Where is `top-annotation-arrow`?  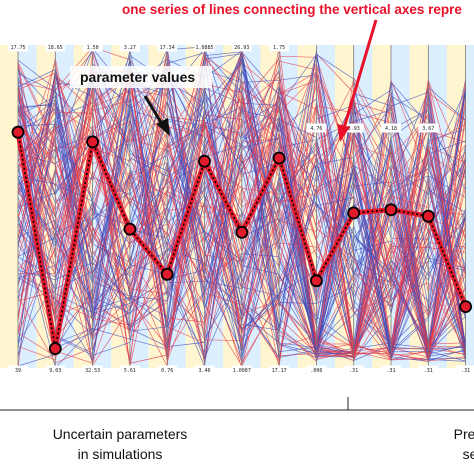 top-annotation-arrow is located at coordinates (360, 74).